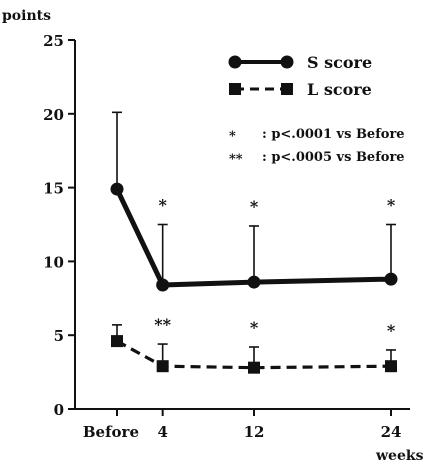 The width and height of the screenshot is (434, 466). I want to click on legend: S score L score, so click(300, 76).